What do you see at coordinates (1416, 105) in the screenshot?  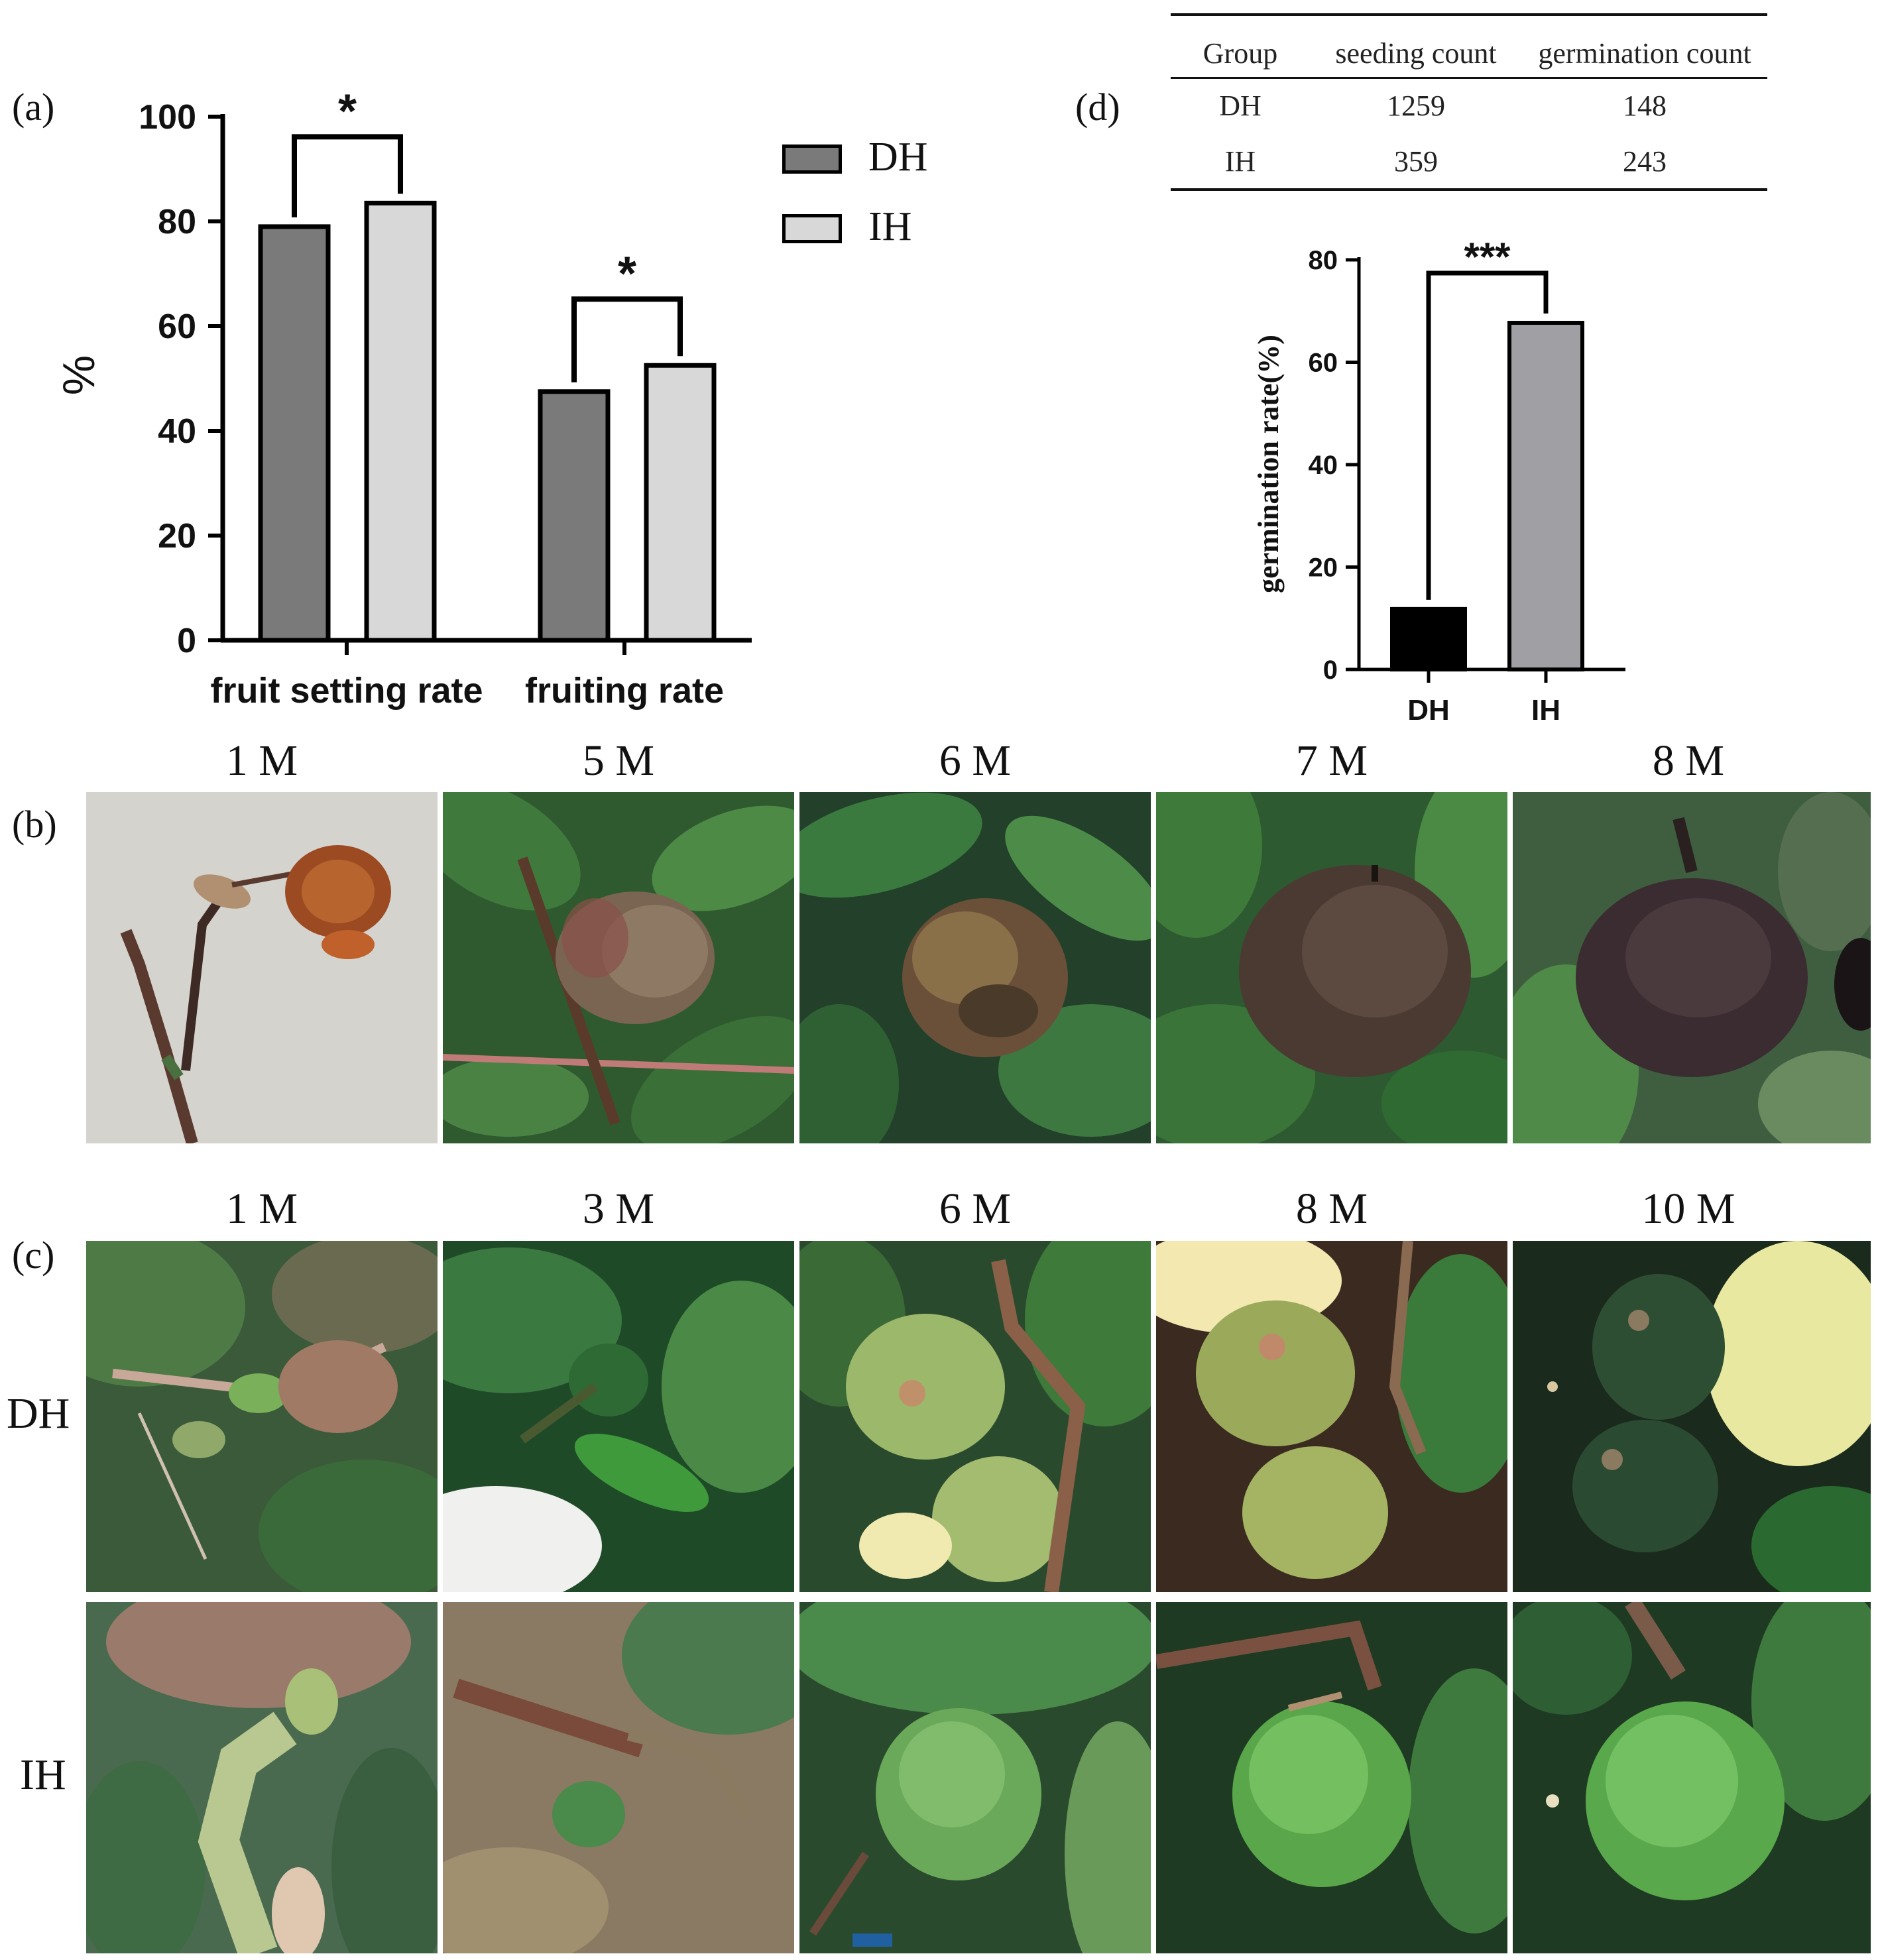 I see `table-cell: 1259` at bounding box center [1416, 105].